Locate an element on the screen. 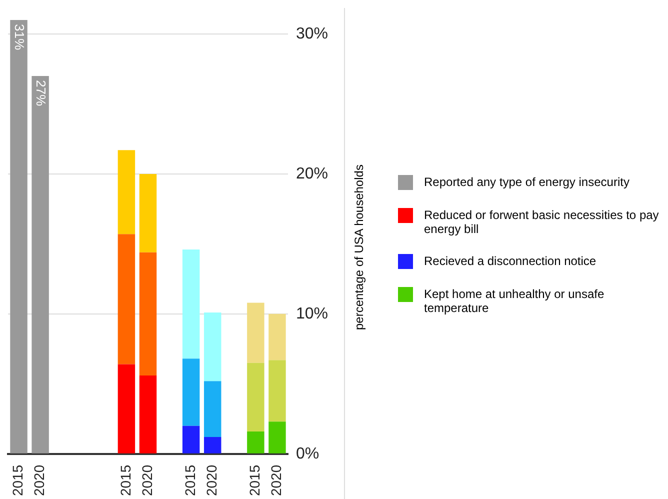 The image size is (668, 499). legend-label: Reported any type of energy insecurity is located at coordinates (527, 182).